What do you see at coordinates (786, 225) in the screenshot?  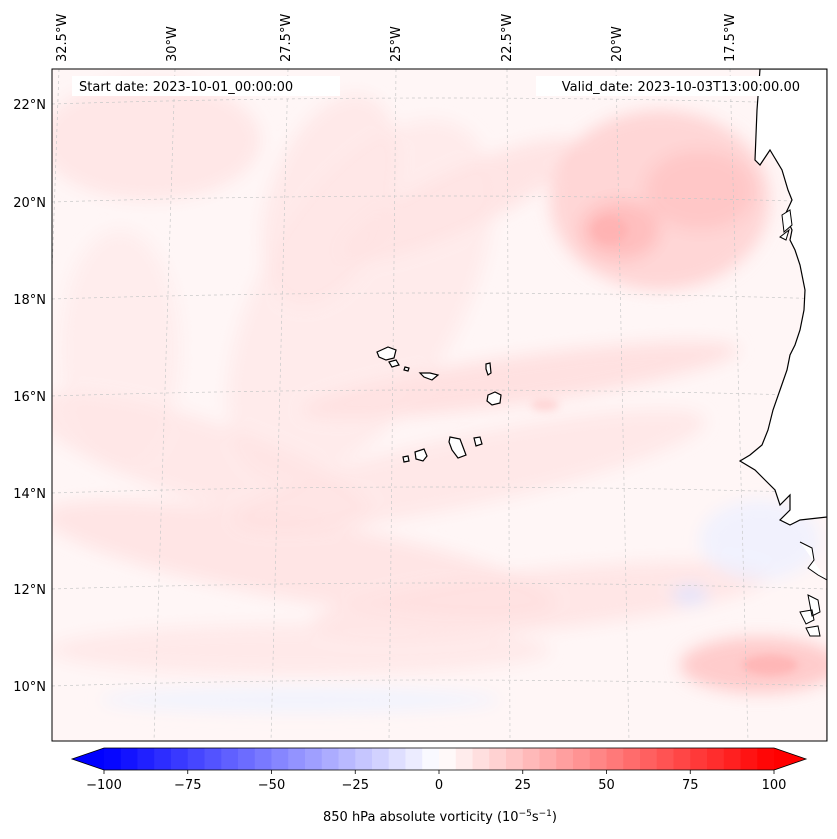 I see `coastline-detail-north` at bounding box center [786, 225].